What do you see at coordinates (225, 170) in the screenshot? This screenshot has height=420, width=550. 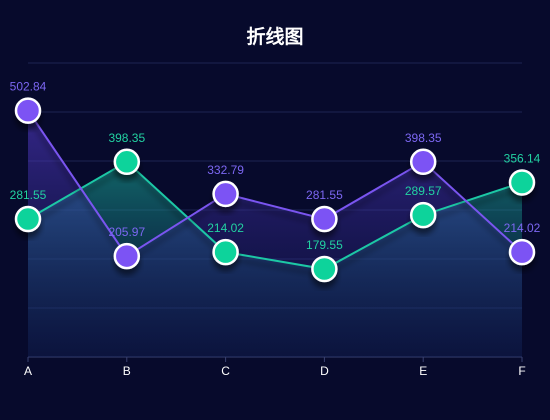 I see `series-2-data-label: 332.79` at bounding box center [225, 170].